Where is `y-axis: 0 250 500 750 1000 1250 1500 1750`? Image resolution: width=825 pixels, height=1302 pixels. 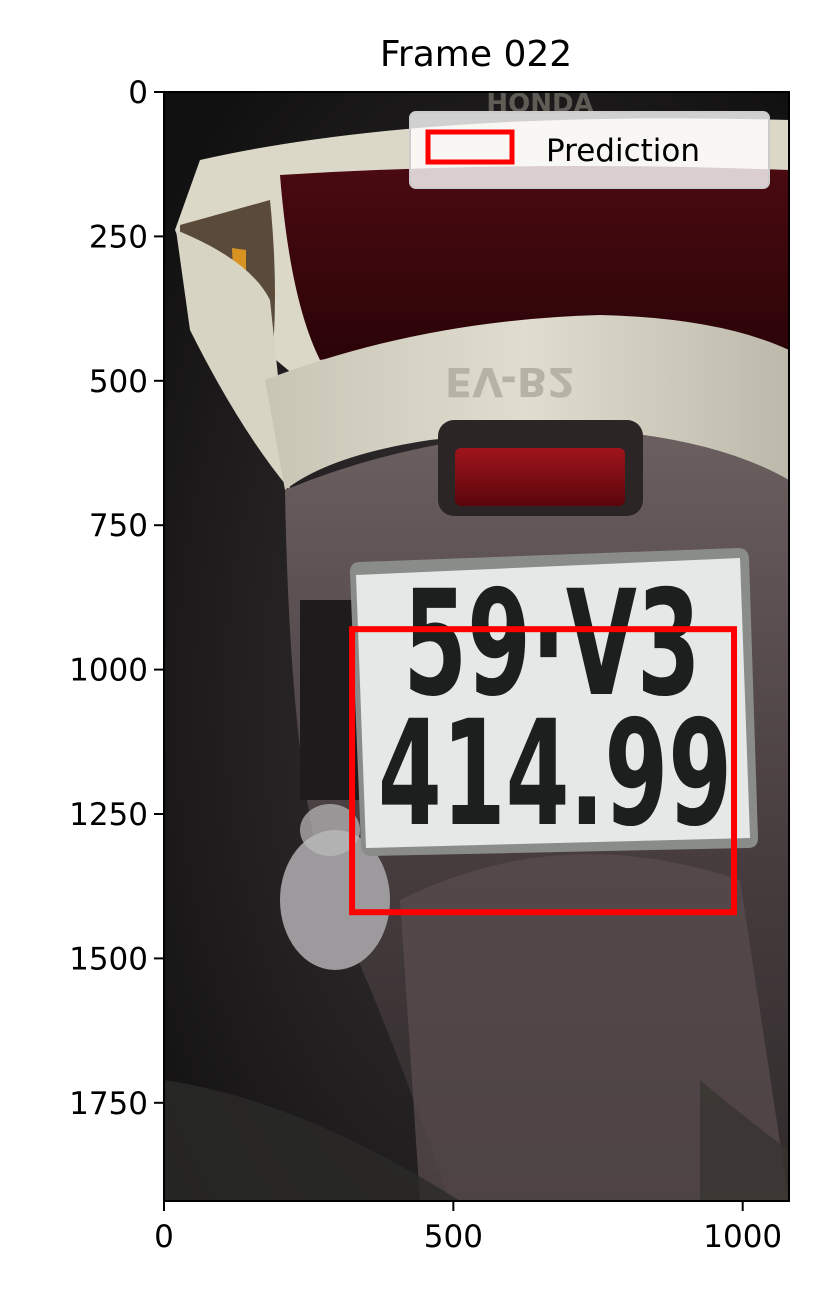 y-axis: 0 250 500 750 1000 1250 1500 1750 is located at coordinates (116, 598).